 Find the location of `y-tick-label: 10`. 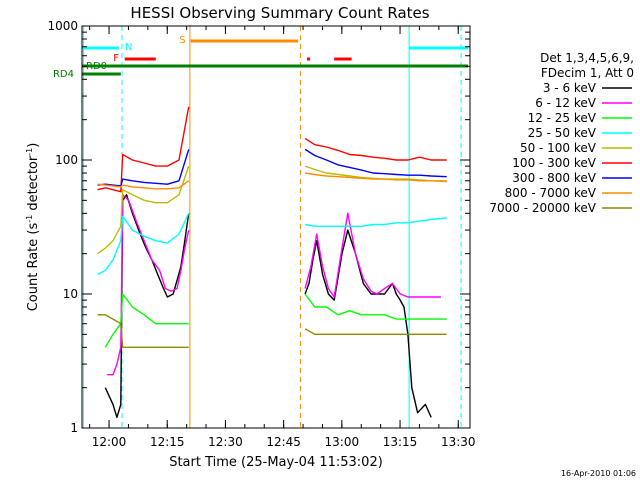

y-tick-label: 10 is located at coordinates (70, 294).